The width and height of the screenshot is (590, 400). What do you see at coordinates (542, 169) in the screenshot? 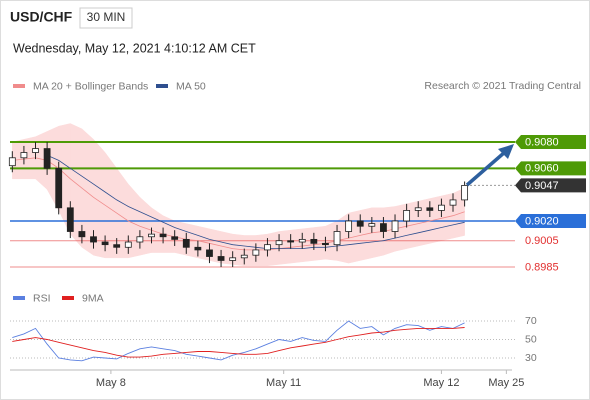
I see `level-label: 0.9060` at bounding box center [542, 169].